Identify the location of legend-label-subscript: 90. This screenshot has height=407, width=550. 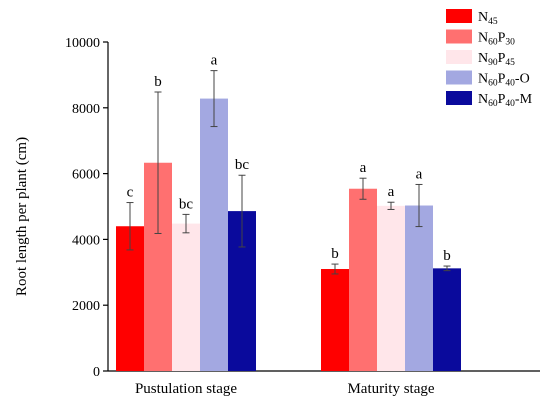
(493, 63).